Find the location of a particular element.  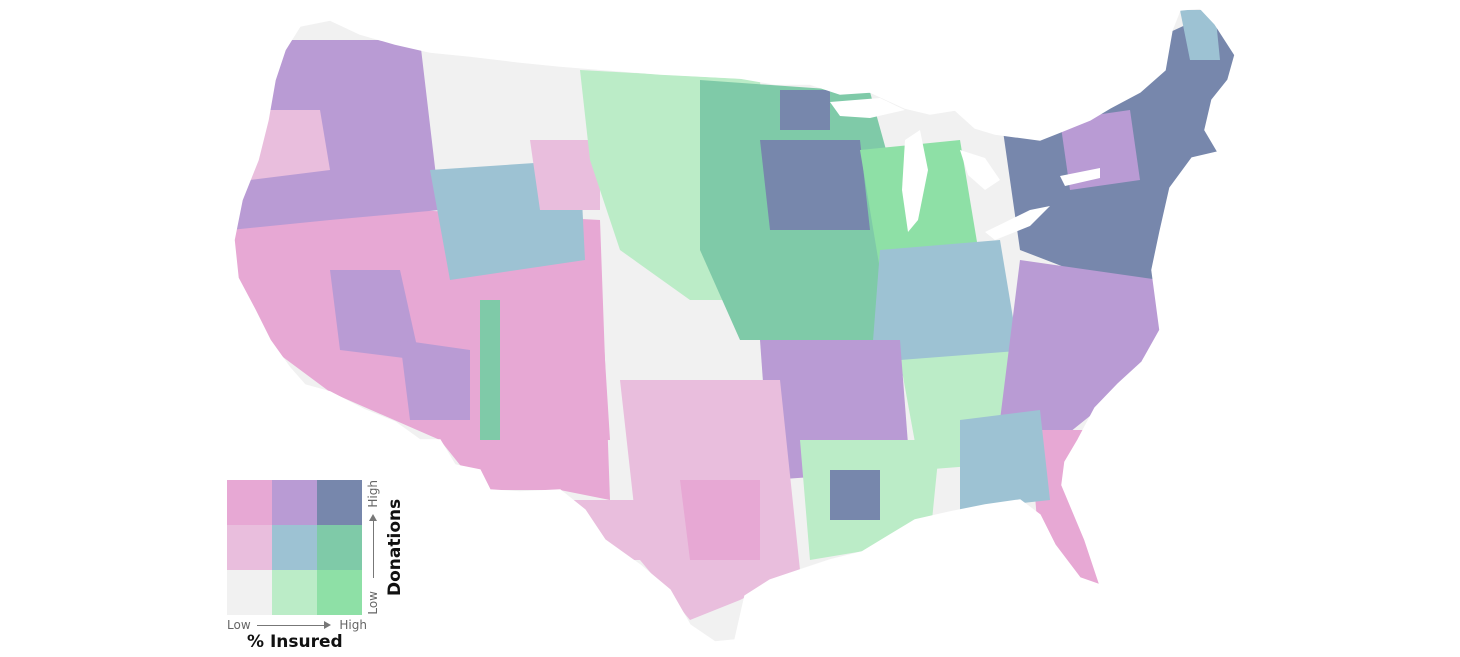

legend-y-axis: High Low is located at coordinates (374, 547).